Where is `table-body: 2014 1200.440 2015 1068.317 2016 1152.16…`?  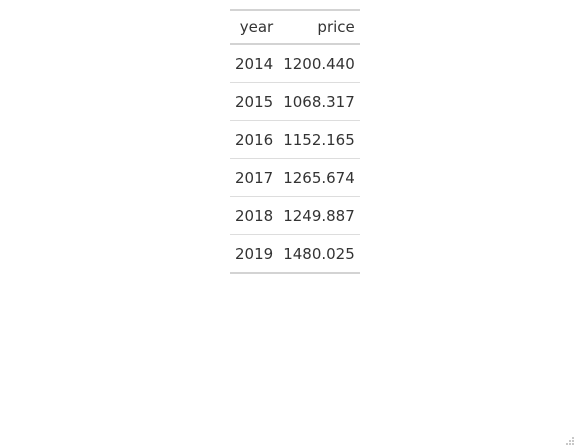 table-body: 2014 1200.440 2015 1068.317 2016 1152.16… is located at coordinates (295, 159).